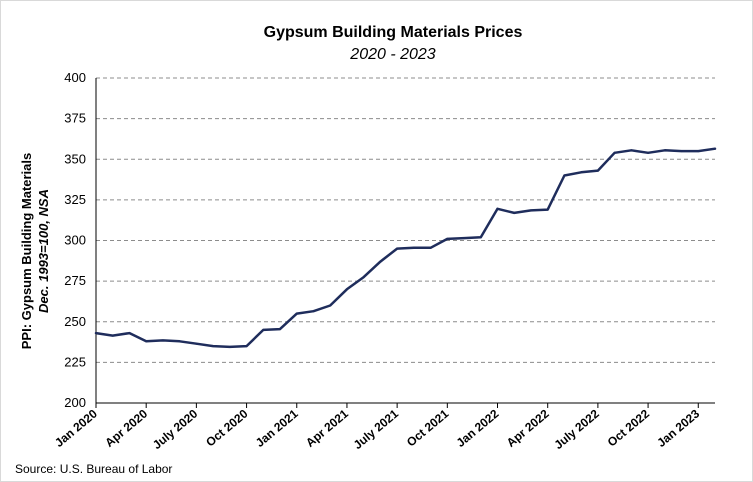 This screenshot has height=482, width=753. Describe the element at coordinates (75, 321) in the screenshot. I see `y-tick-label: 250` at that location.